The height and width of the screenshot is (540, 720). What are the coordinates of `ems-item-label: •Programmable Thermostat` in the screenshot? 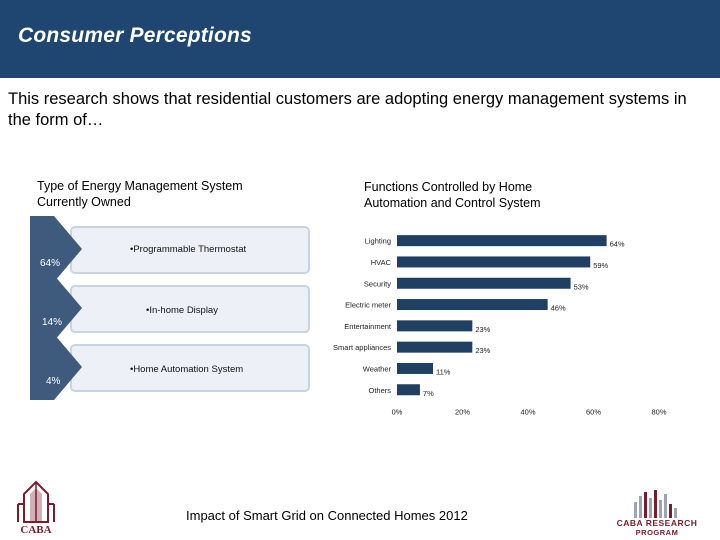 It's located at (188, 249).